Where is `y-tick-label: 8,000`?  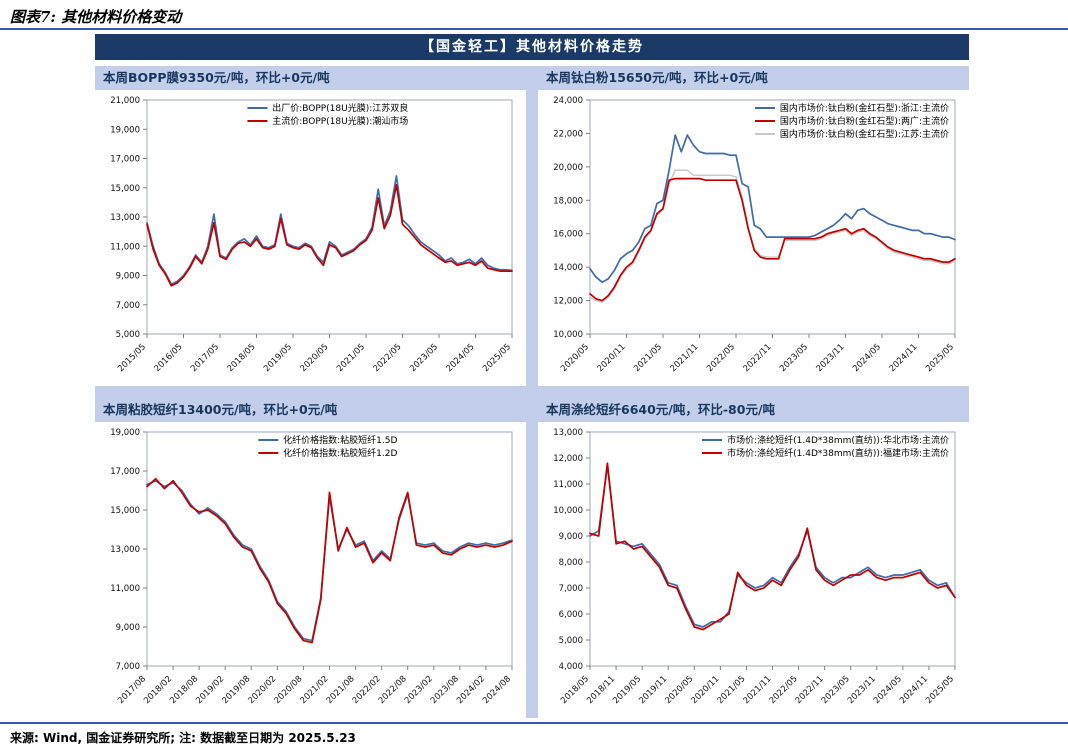
y-tick-label: 8,000 is located at coordinates (571, 563).